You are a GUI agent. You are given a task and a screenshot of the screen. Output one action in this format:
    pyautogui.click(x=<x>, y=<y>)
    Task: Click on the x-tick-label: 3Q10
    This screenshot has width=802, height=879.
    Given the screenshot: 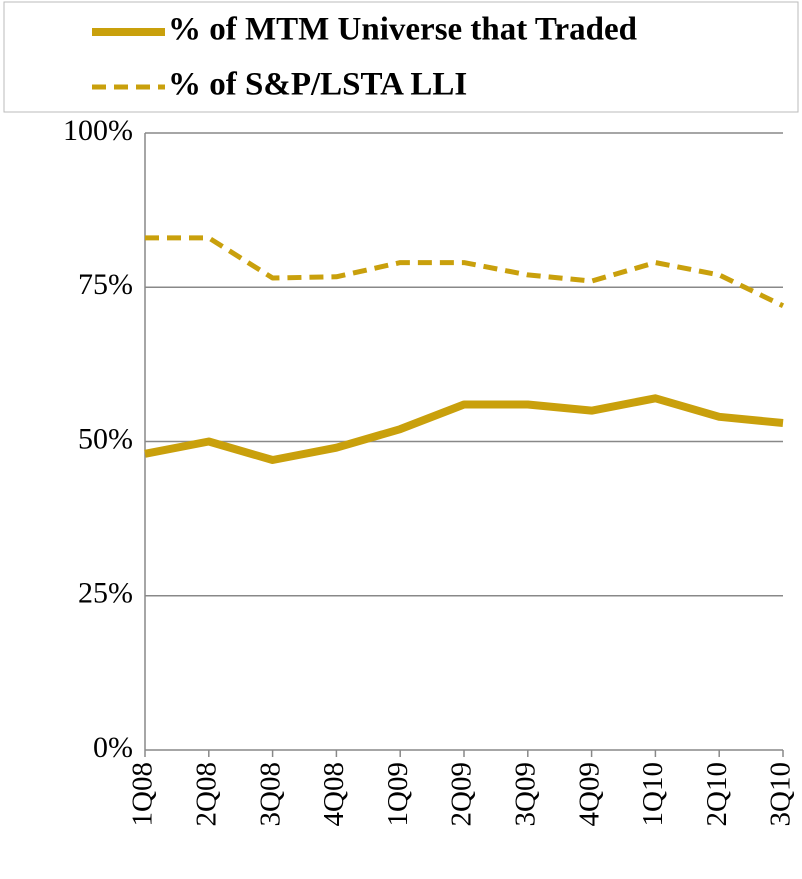 What is the action you would take?
    pyautogui.click(x=781, y=794)
    